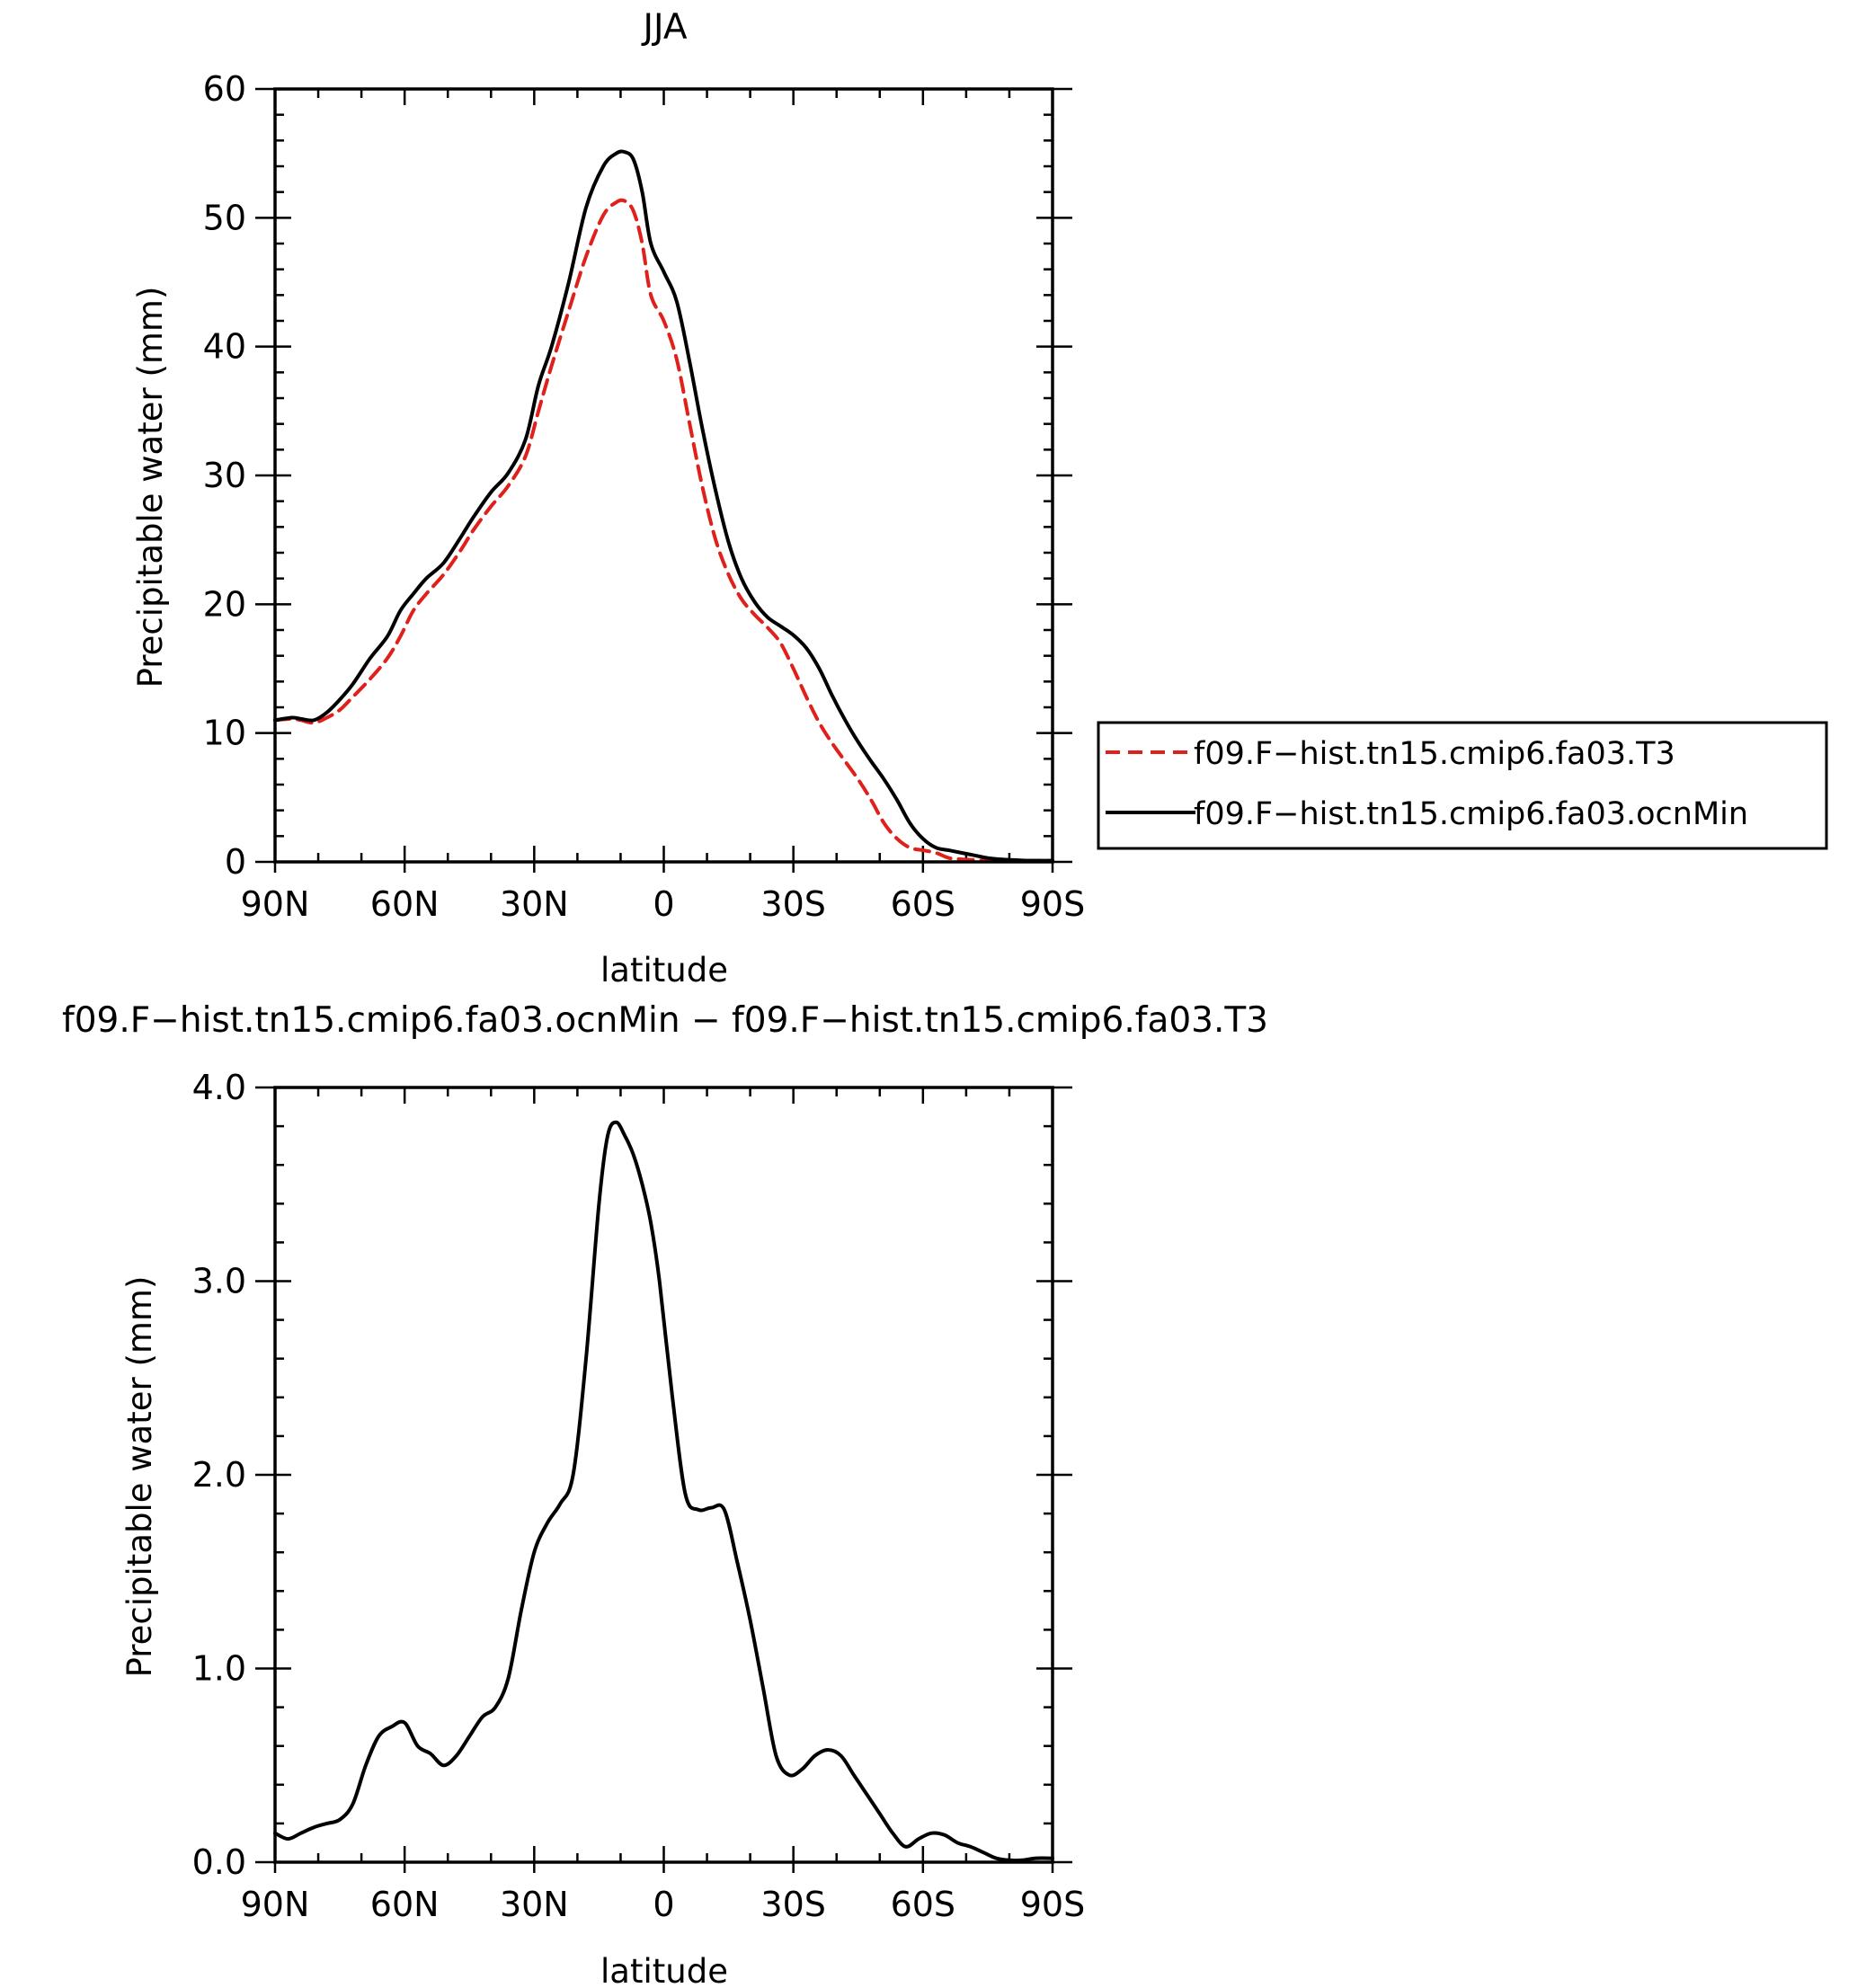 The image size is (1866, 1988). Describe the element at coordinates (219, 1088) in the screenshot. I see `y-tick-label: 4.0` at that location.